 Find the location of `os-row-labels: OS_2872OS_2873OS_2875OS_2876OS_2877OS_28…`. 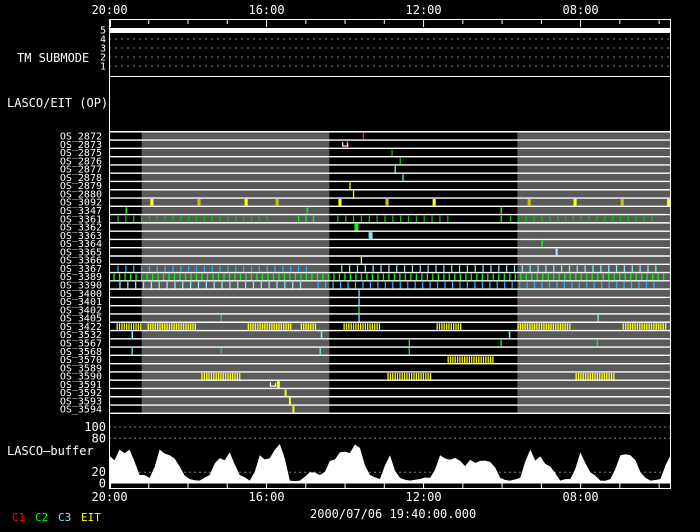

os-row-labels: OS_2872OS_2873OS_2875OS_2876OS_2877OS_28… is located at coordinates (81, 273).